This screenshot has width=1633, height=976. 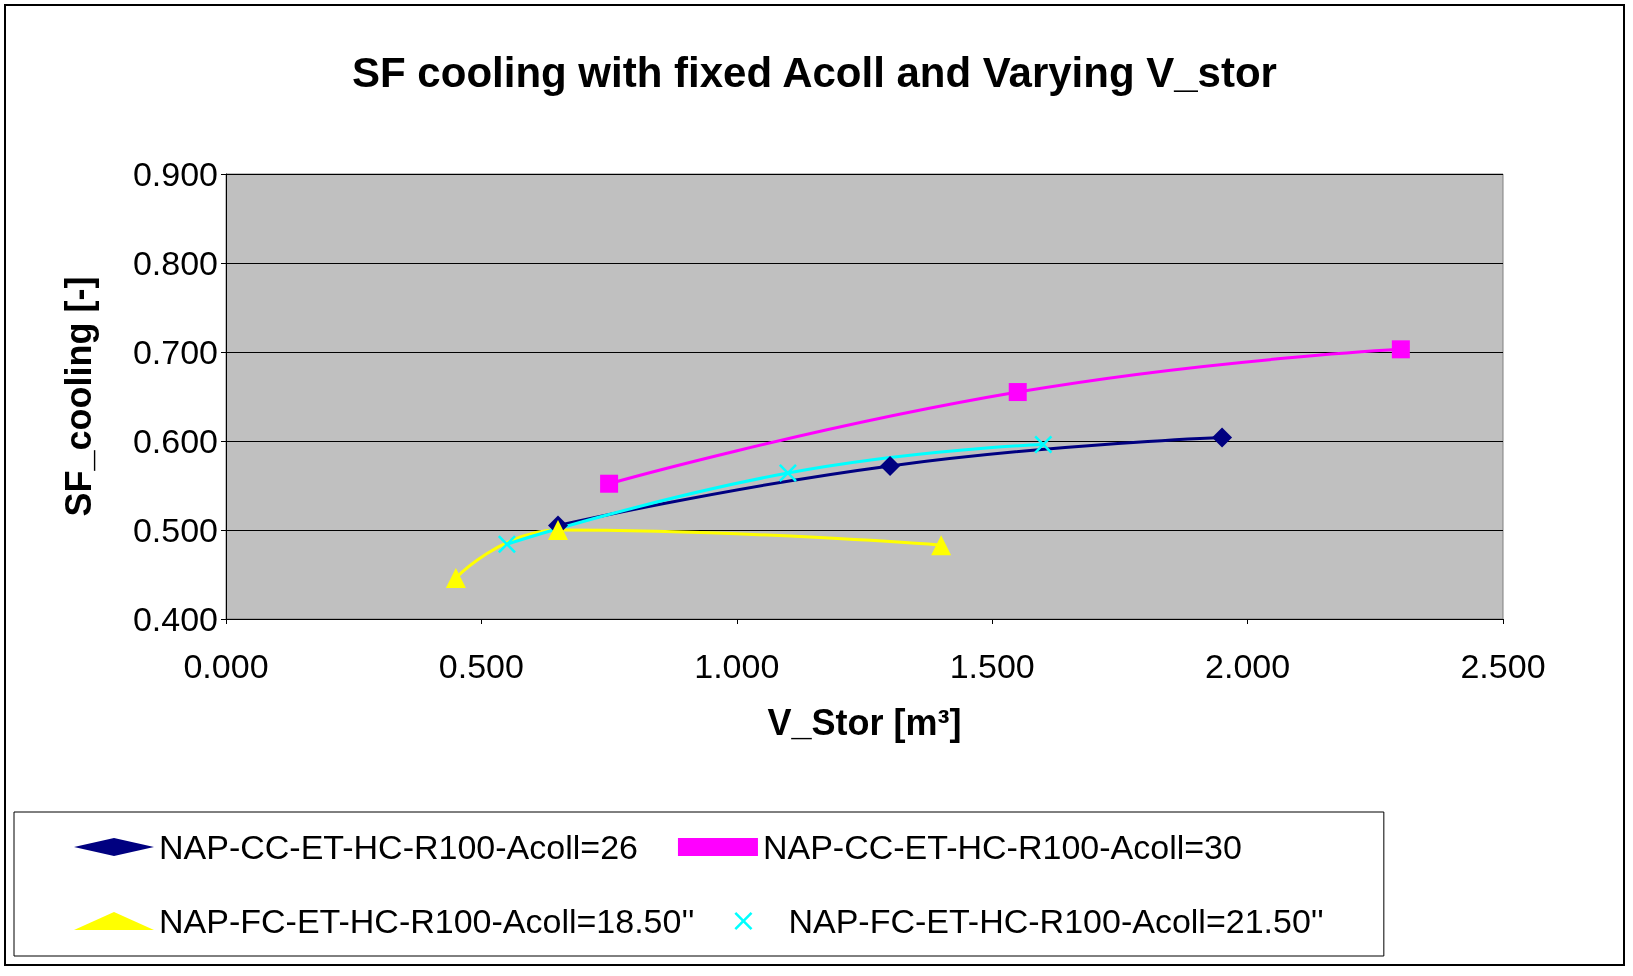 What do you see at coordinates (1002, 847) in the screenshot?
I see `legend-label: NAP-CC-ET-HC-R100-Acoll=30` at bounding box center [1002, 847].